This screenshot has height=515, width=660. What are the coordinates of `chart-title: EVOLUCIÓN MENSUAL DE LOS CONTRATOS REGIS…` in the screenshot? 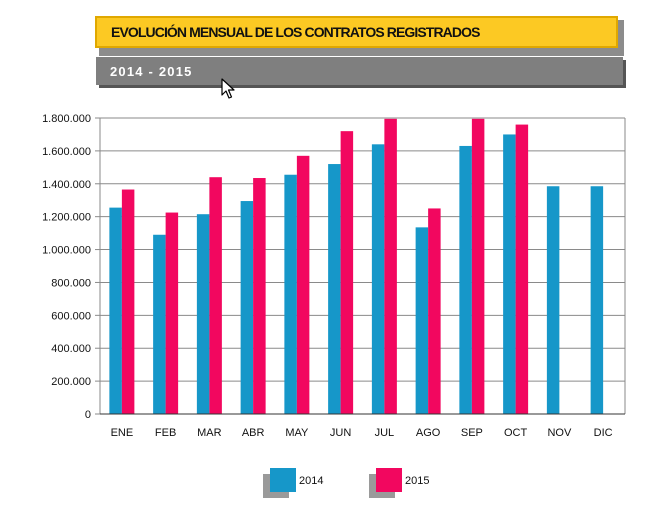 It's located at (295, 32).